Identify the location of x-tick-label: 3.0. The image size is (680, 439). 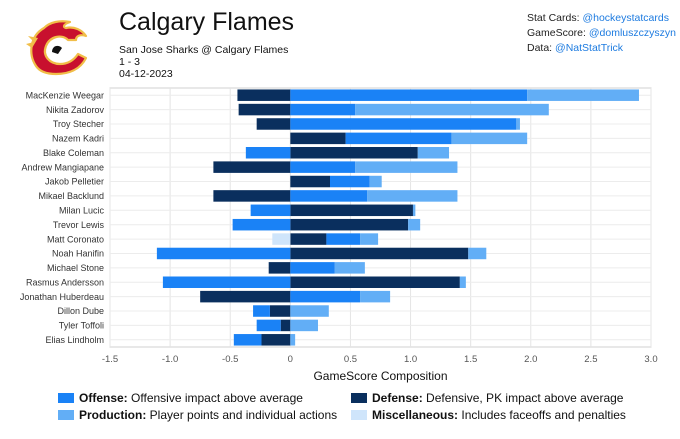
(650, 359).